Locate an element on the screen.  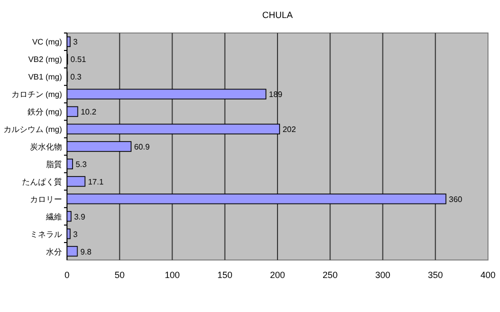
data-label: 60.9 is located at coordinates (142, 147).